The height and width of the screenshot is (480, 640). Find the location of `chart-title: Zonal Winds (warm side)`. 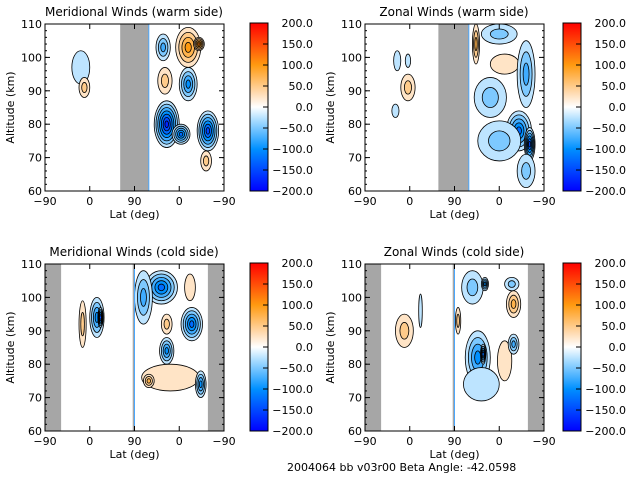

chart-title: Zonal Winds (warm side) is located at coordinates (453, 12).